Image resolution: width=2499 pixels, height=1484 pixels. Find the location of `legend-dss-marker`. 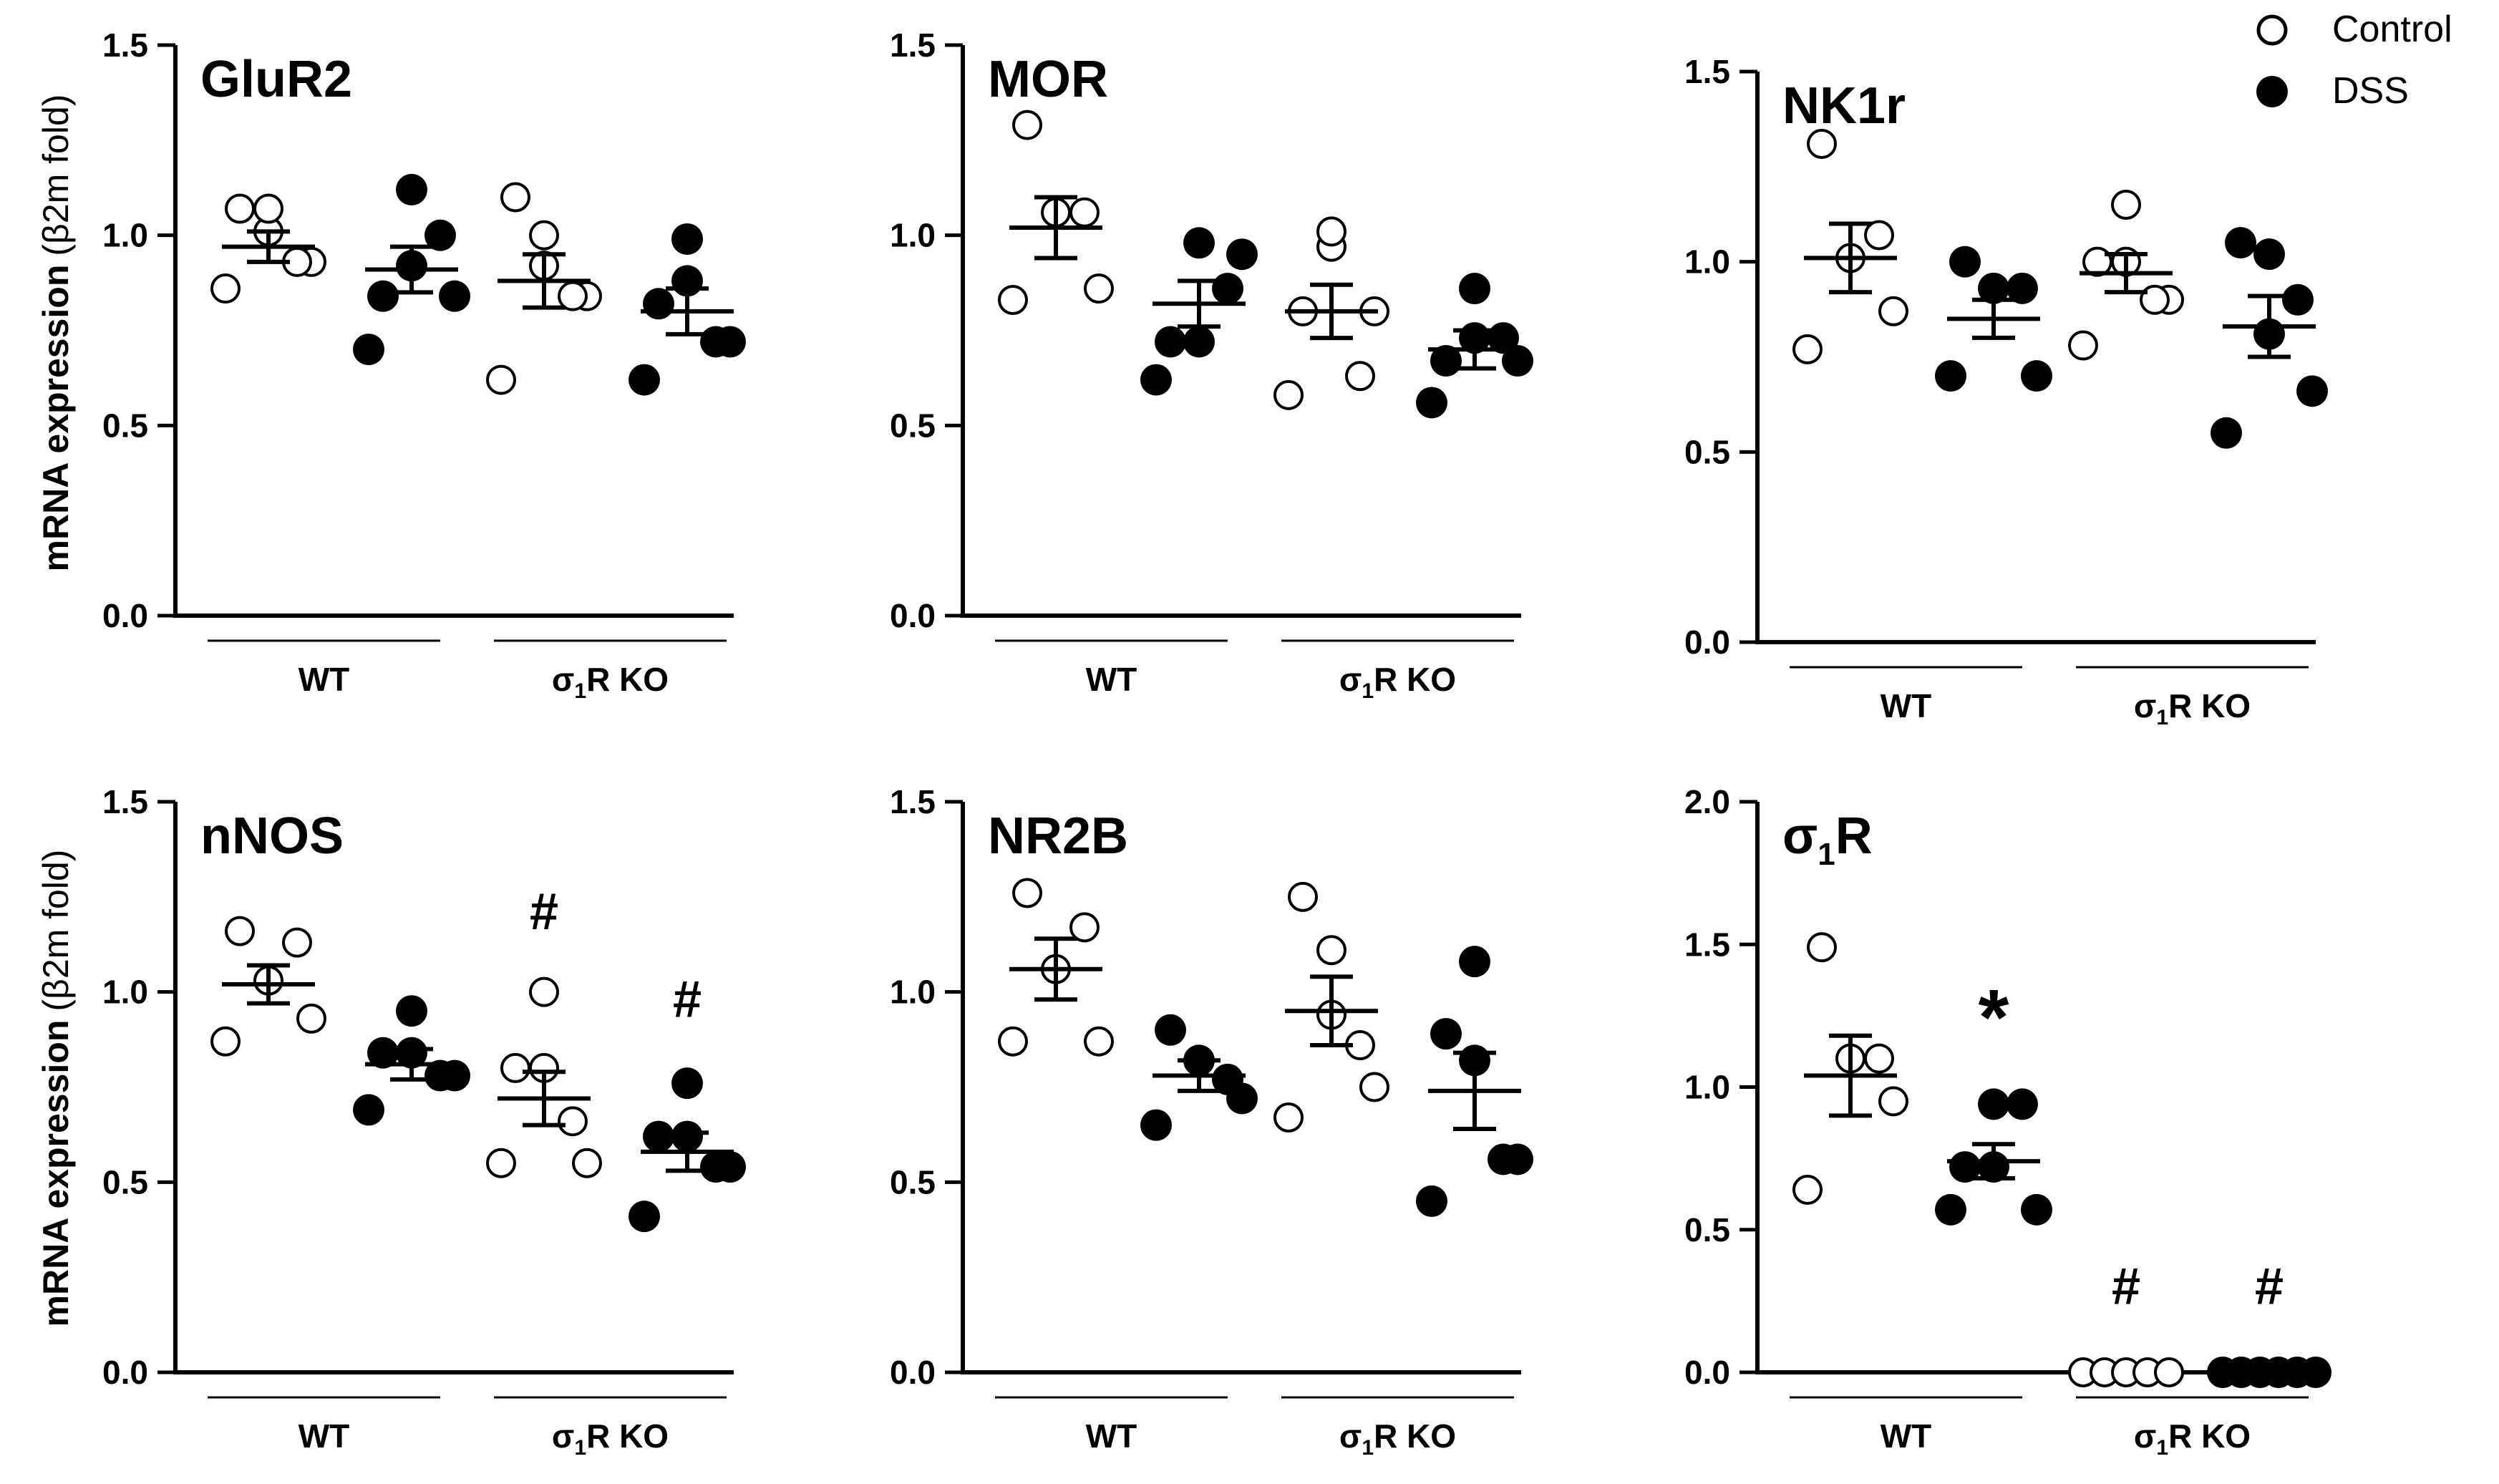

legend-dss-marker is located at coordinates (2272, 91).